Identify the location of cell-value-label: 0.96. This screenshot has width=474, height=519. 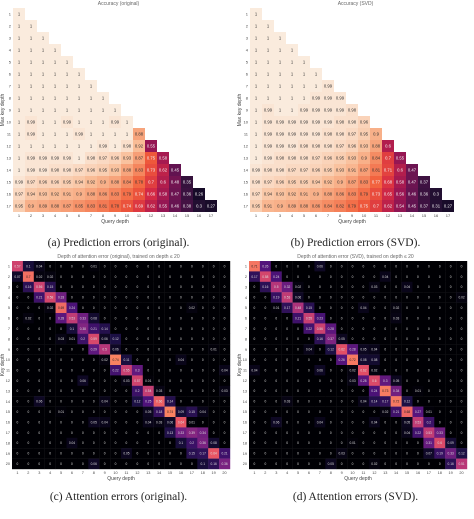
(352, 146).